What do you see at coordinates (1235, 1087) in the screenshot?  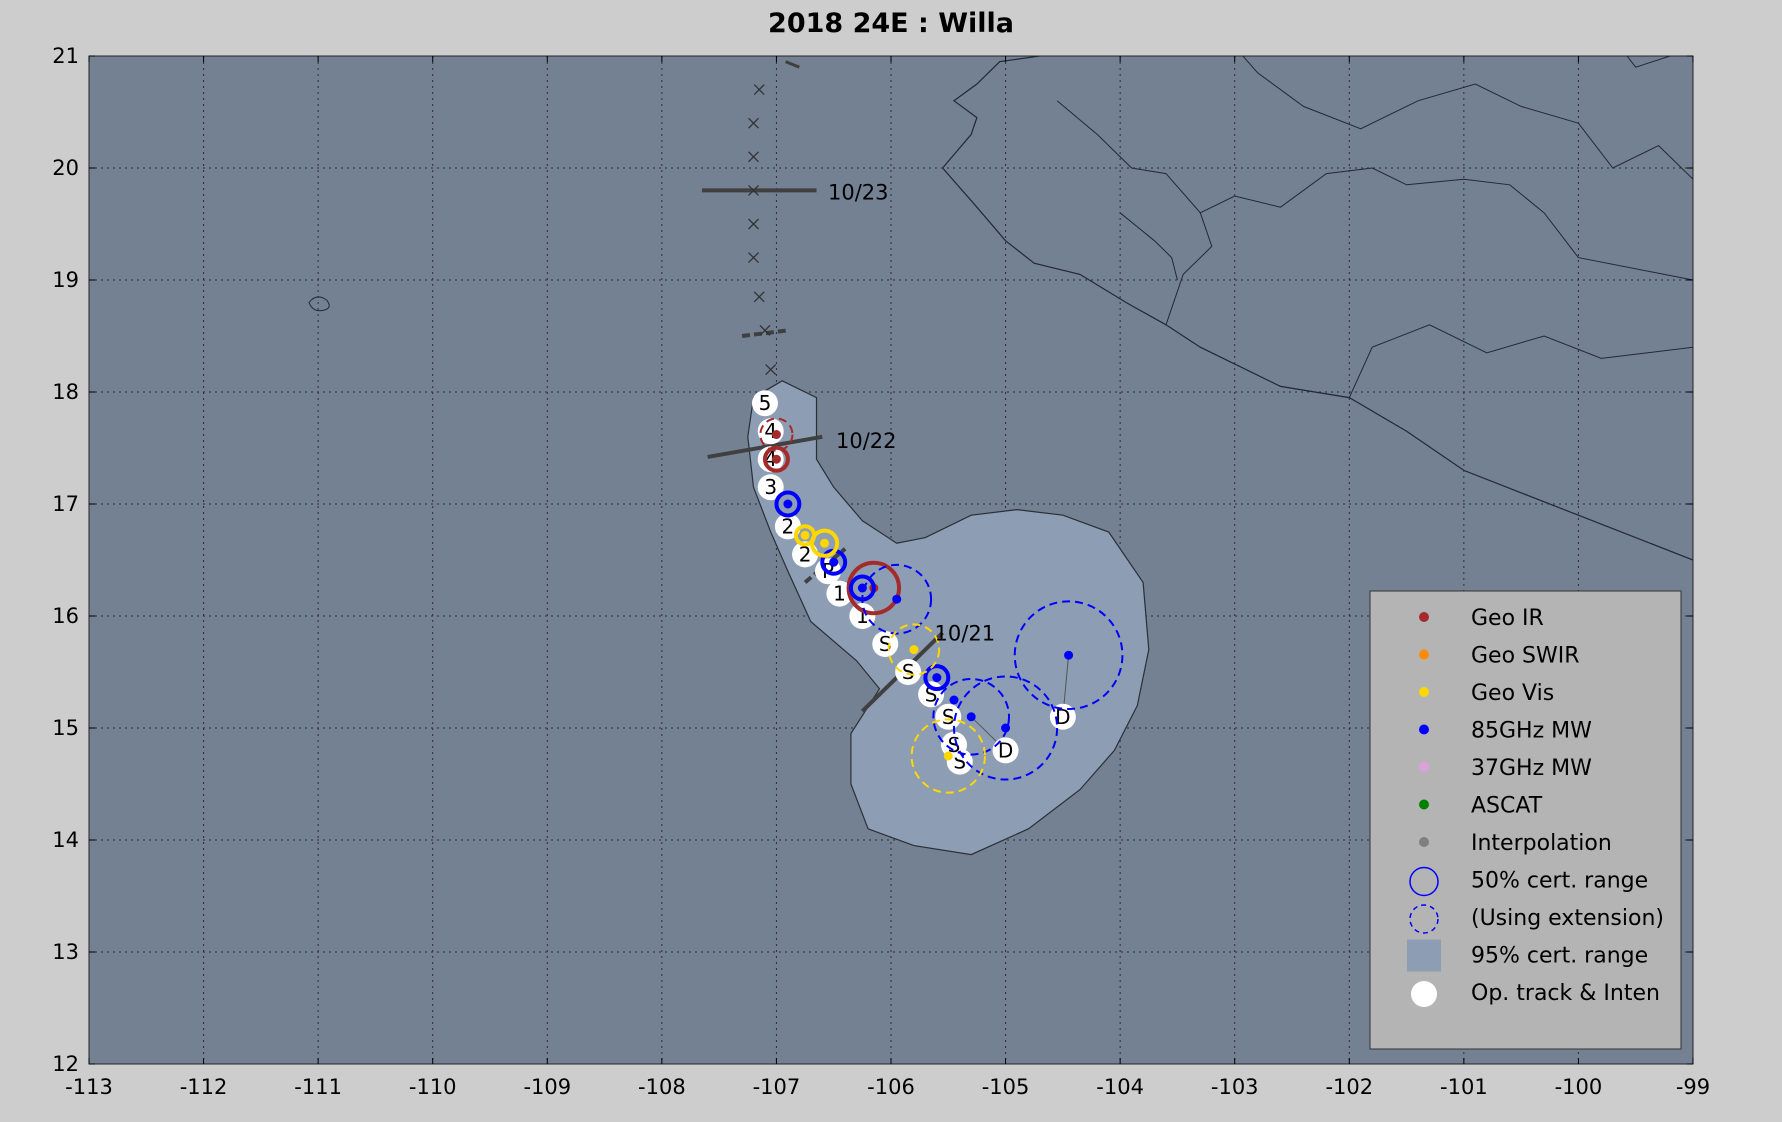 I see `x-tick-label: -103` at bounding box center [1235, 1087].